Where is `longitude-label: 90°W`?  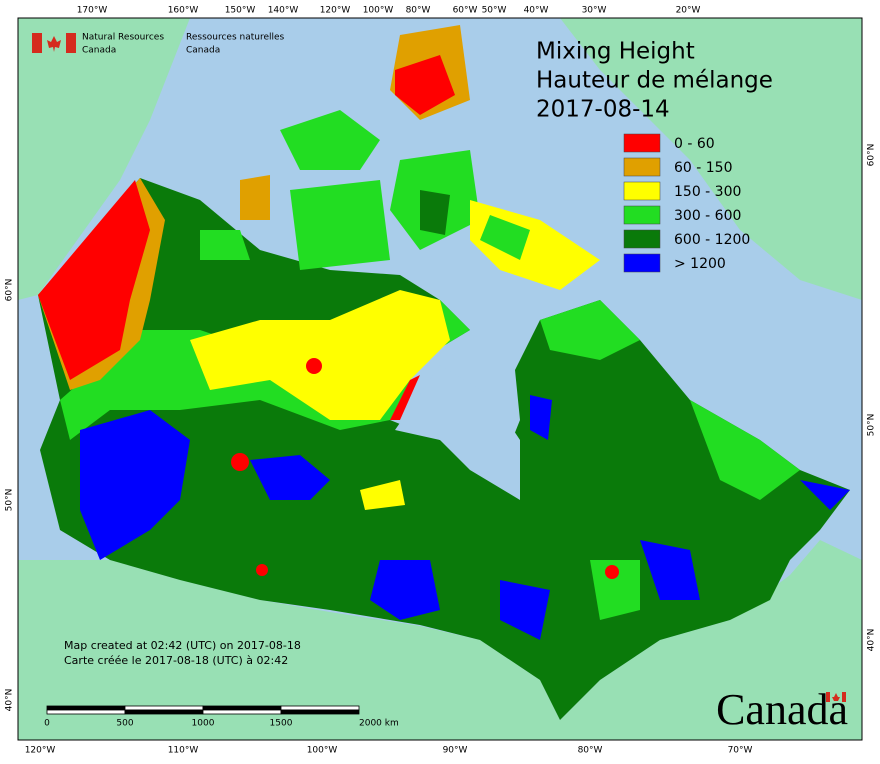
longitude-label: 90°W is located at coordinates (455, 751).